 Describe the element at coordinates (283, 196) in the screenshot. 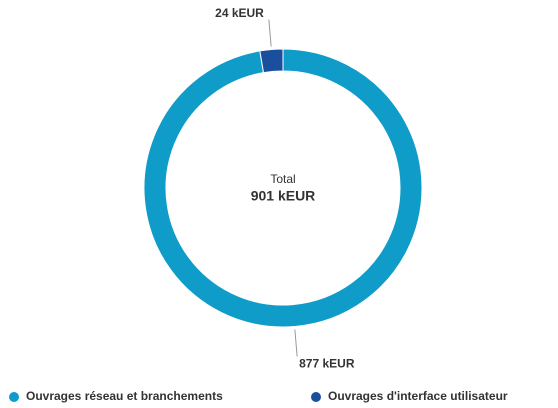

I see `center-total: 901 kEUR` at that location.